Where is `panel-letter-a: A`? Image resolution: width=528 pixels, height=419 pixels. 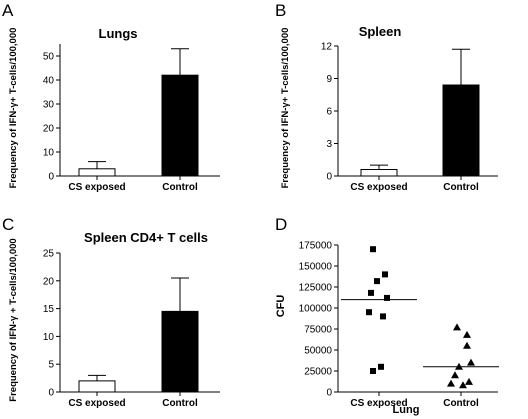 panel-letter-a: A is located at coordinates (8, 10).